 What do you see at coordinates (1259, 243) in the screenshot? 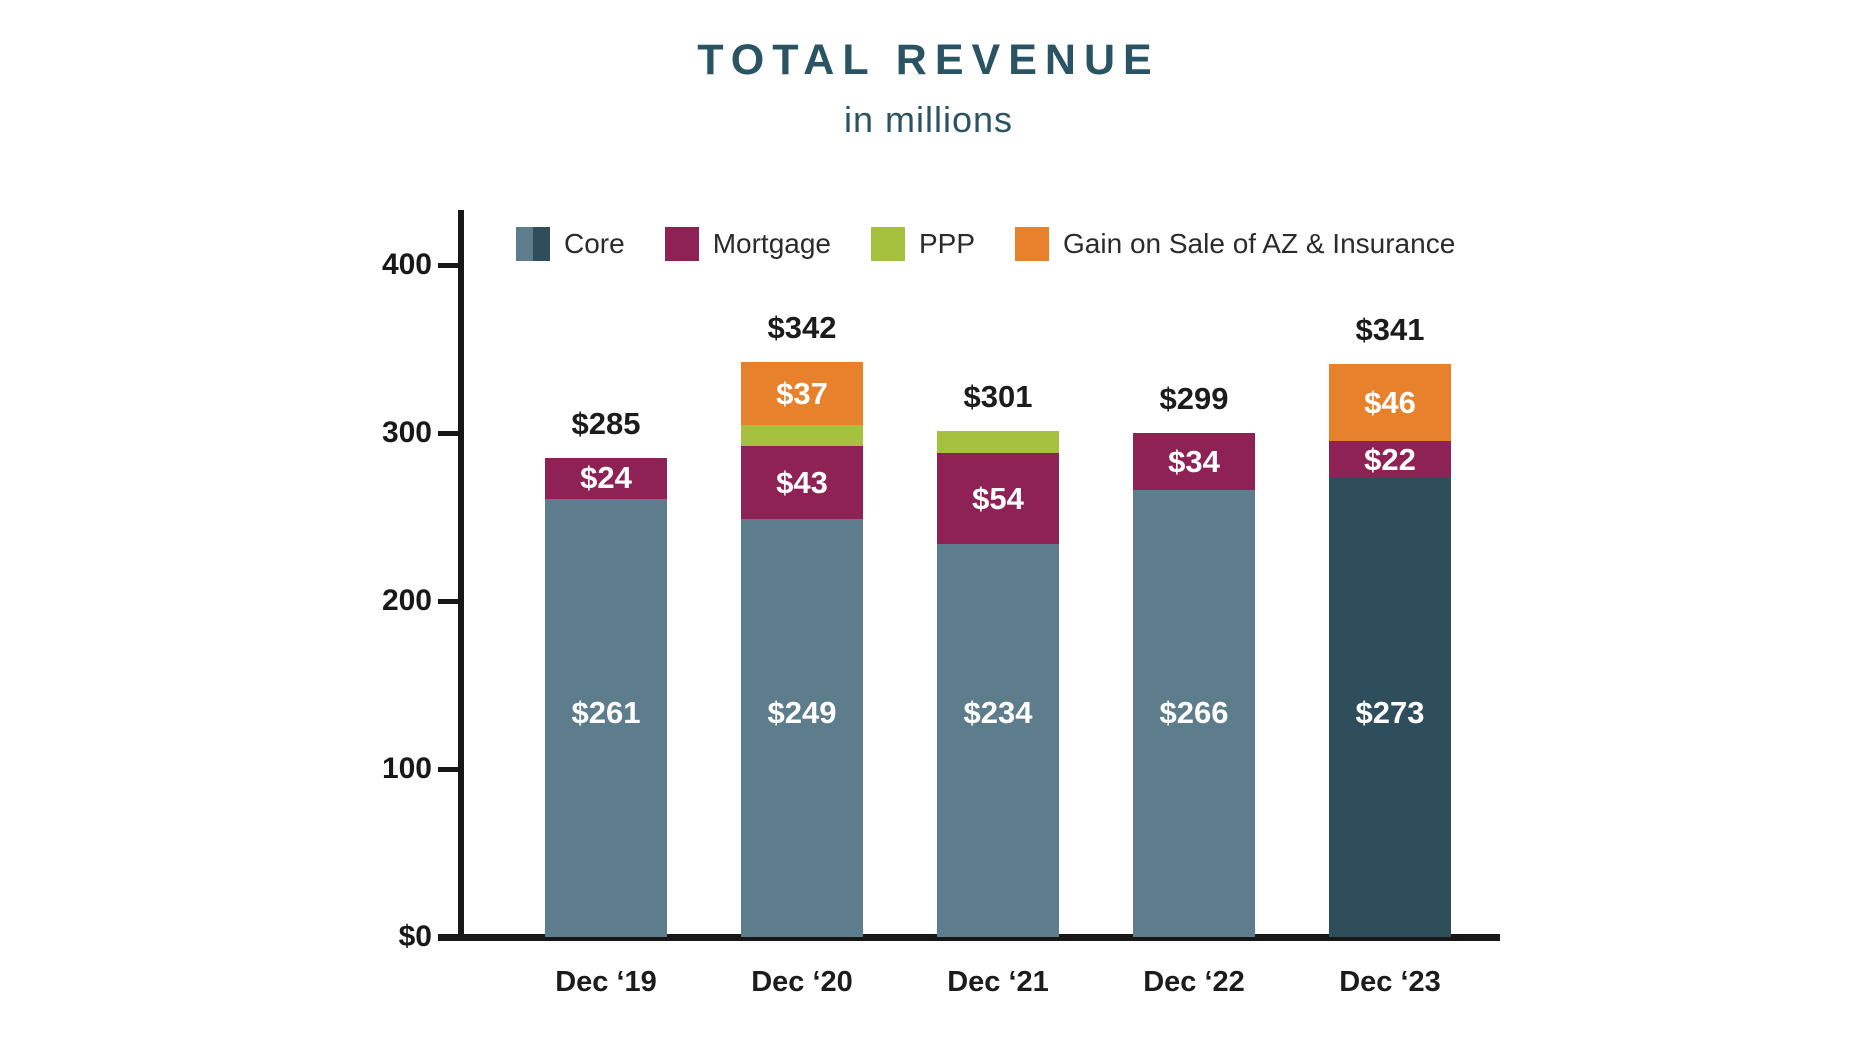
I see `legend-label: Gain on Sale of AZ & Insurance` at bounding box center [1259, 243].